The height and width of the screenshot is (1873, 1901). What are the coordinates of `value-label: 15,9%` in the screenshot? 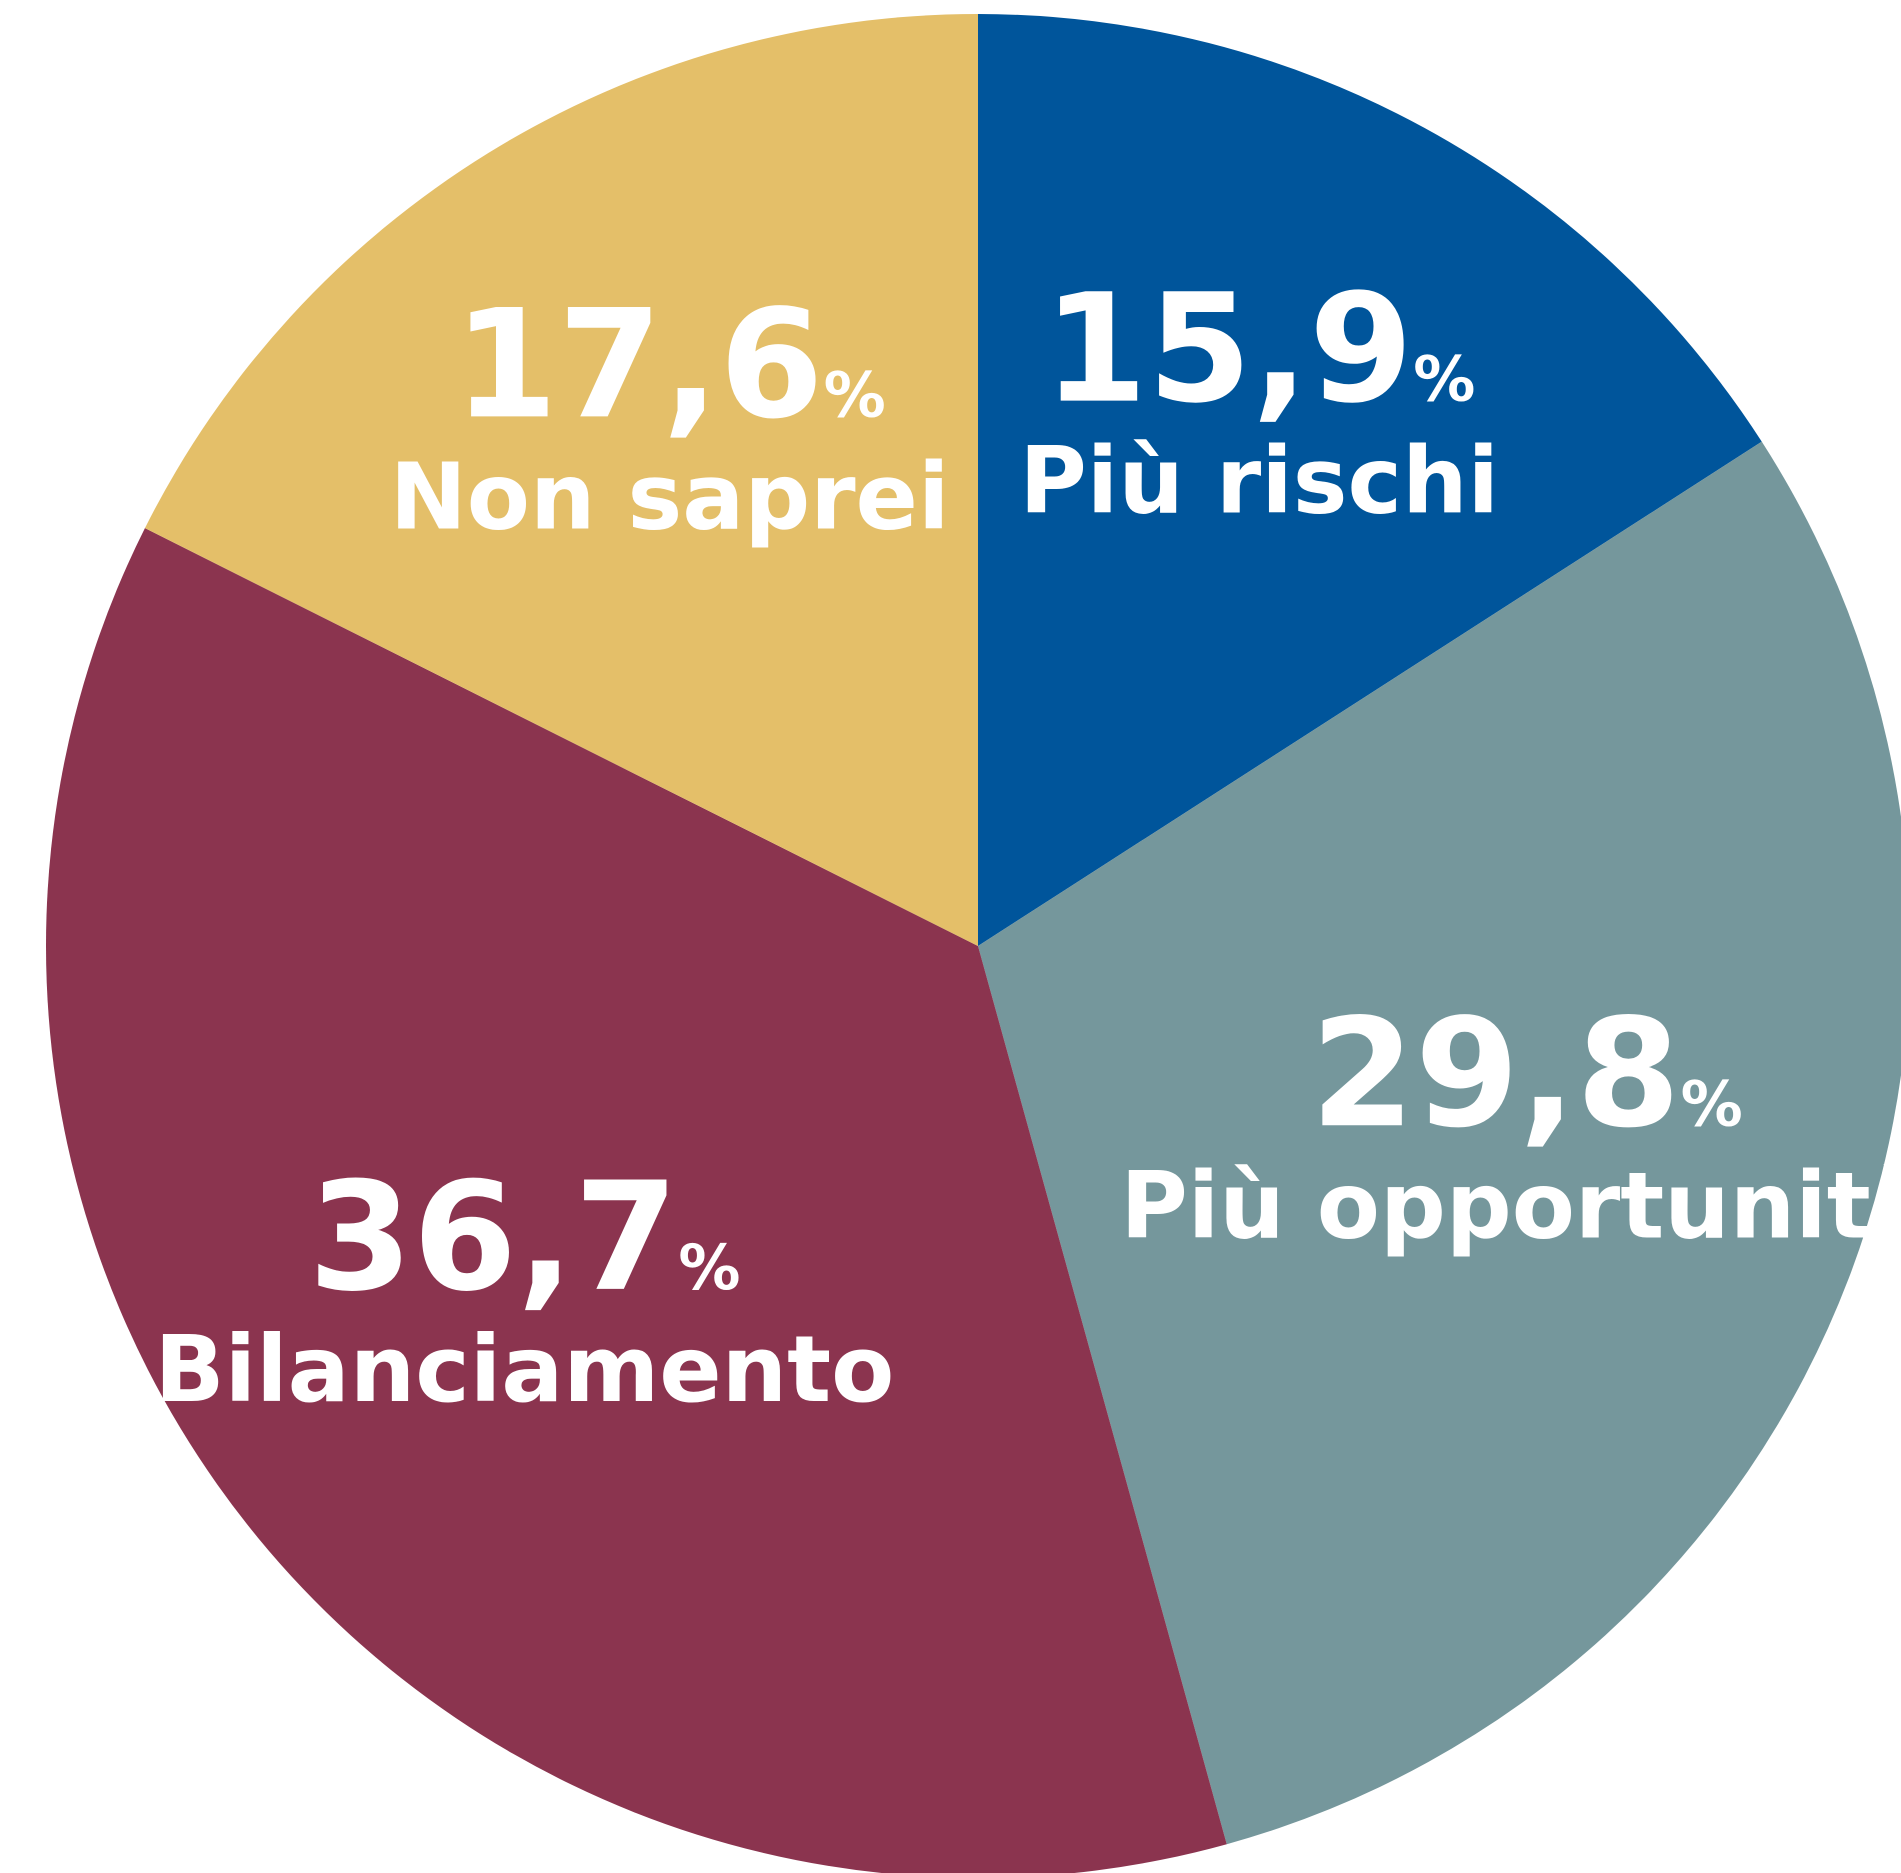 It's located at (1259, 350).